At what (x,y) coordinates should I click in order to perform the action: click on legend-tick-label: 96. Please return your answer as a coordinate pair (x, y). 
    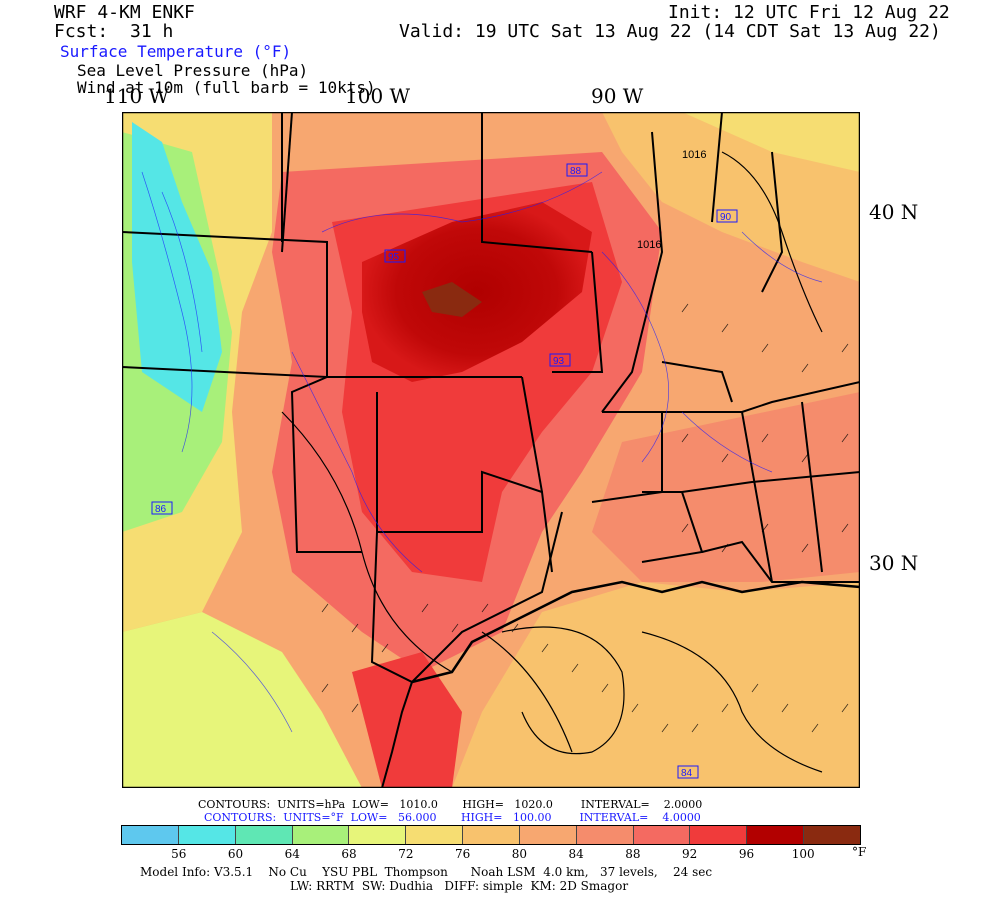
    Looking at the image, I should click on (746, 854).